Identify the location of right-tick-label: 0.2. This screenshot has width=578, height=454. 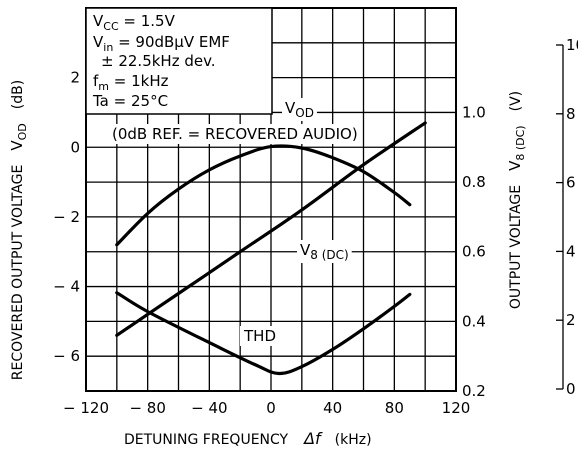
(474, 391).